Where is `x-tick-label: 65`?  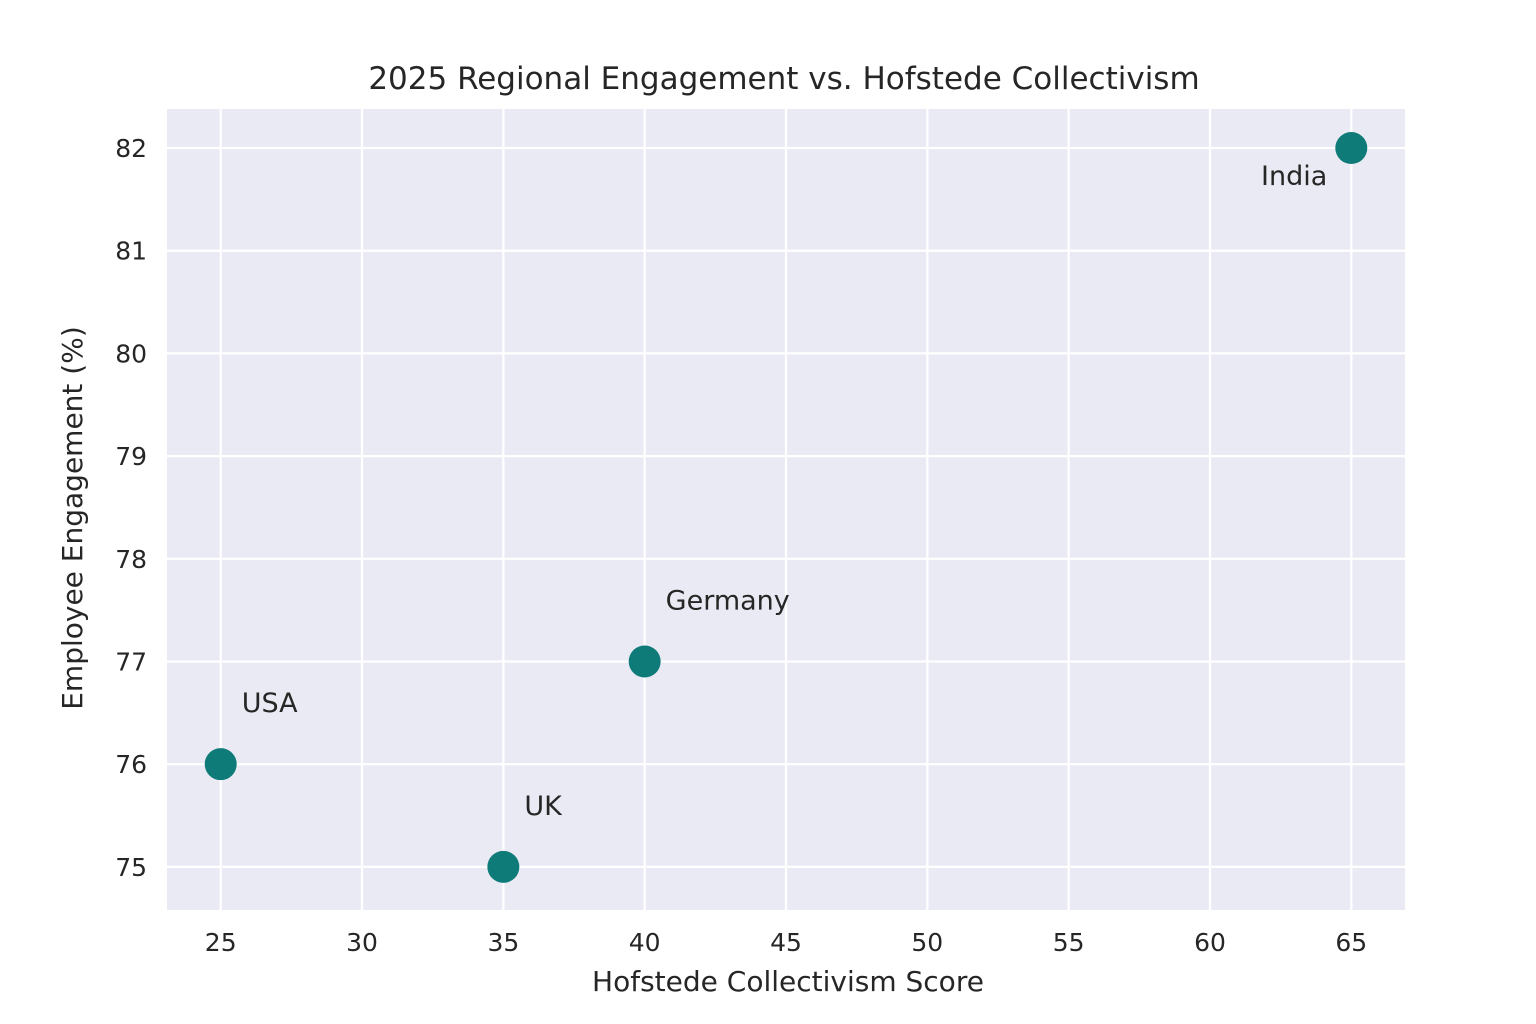
x-tick-label: 65 is located at coordinates (1351, 942).